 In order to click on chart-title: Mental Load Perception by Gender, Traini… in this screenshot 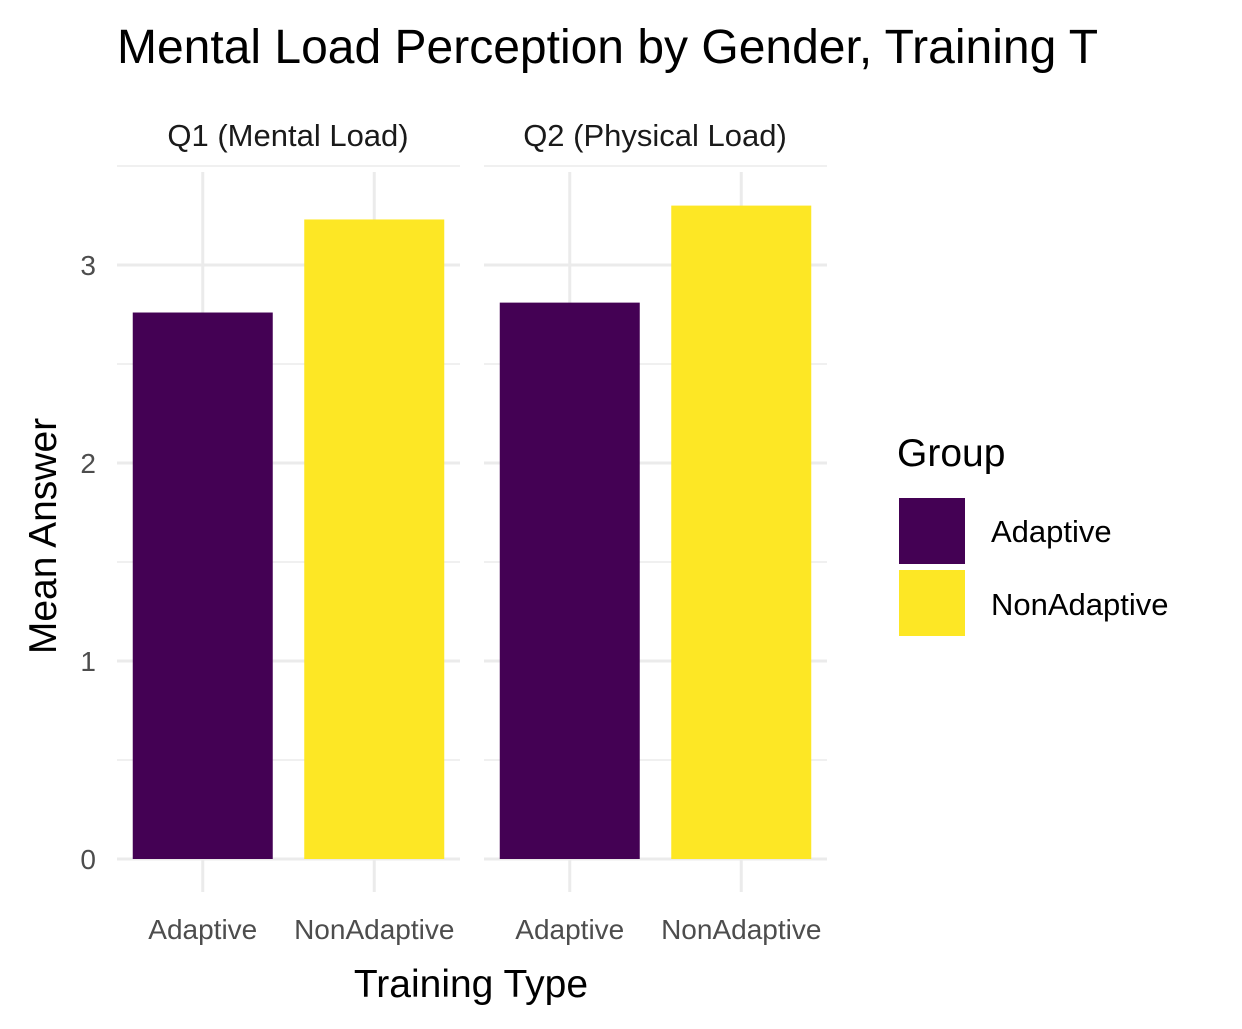, I will do `click(607, 47)`.